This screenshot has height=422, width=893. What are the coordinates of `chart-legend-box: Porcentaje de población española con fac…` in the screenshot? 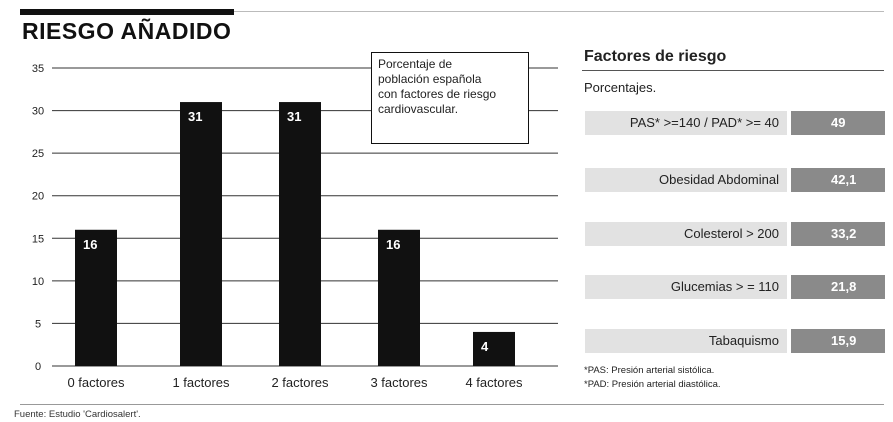 It's located at (450, 98).